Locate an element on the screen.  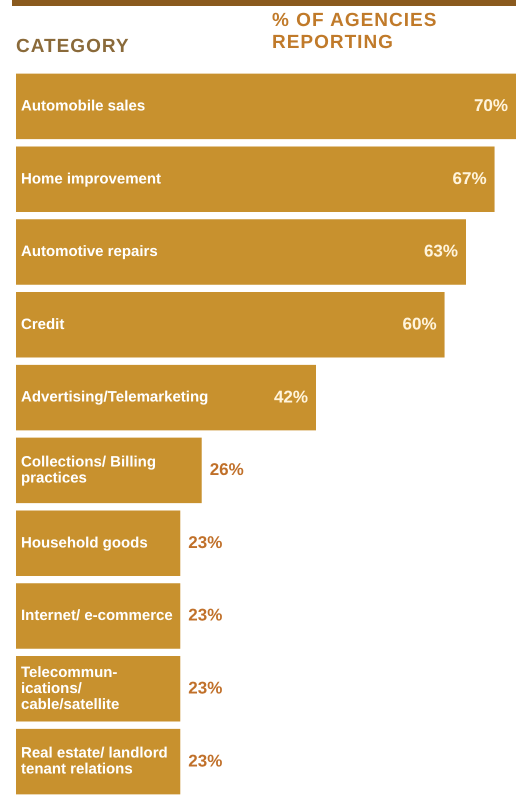
data-label: 26% is located at coordinates (227, 470).